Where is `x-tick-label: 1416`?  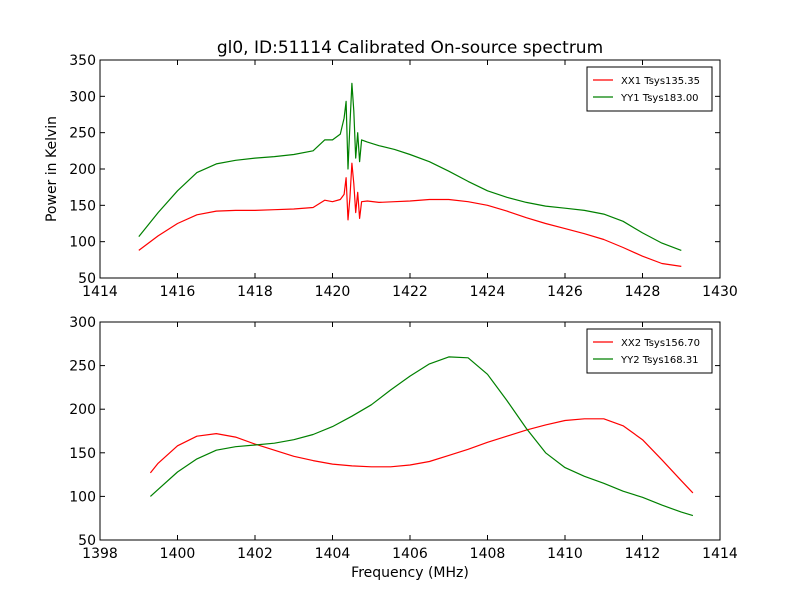
x-tick-label: 1416 is located at coordinates (178, 292).